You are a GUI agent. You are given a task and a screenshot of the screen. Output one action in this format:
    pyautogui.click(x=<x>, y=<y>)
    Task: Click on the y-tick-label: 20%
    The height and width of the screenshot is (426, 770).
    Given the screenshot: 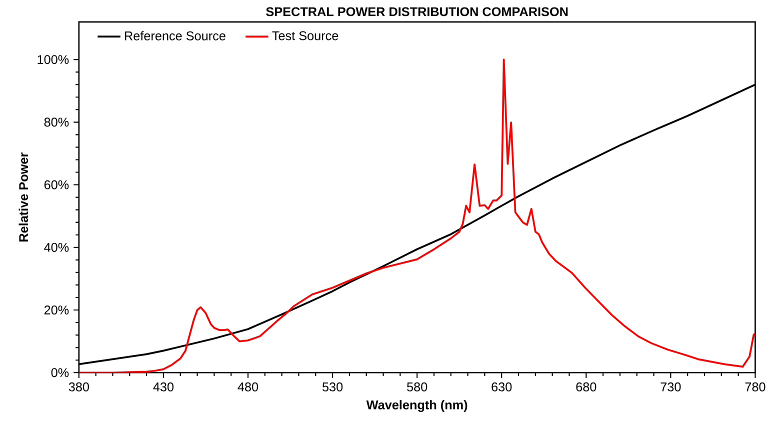 What is the action you would take?
    pyautogui.click(x=56, y=310)
    